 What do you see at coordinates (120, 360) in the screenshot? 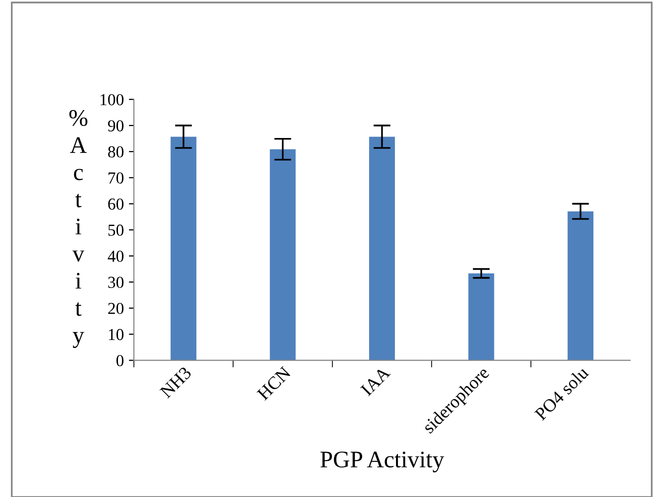
I see `y-tick-label: 0` at bounding box center [120, 360].